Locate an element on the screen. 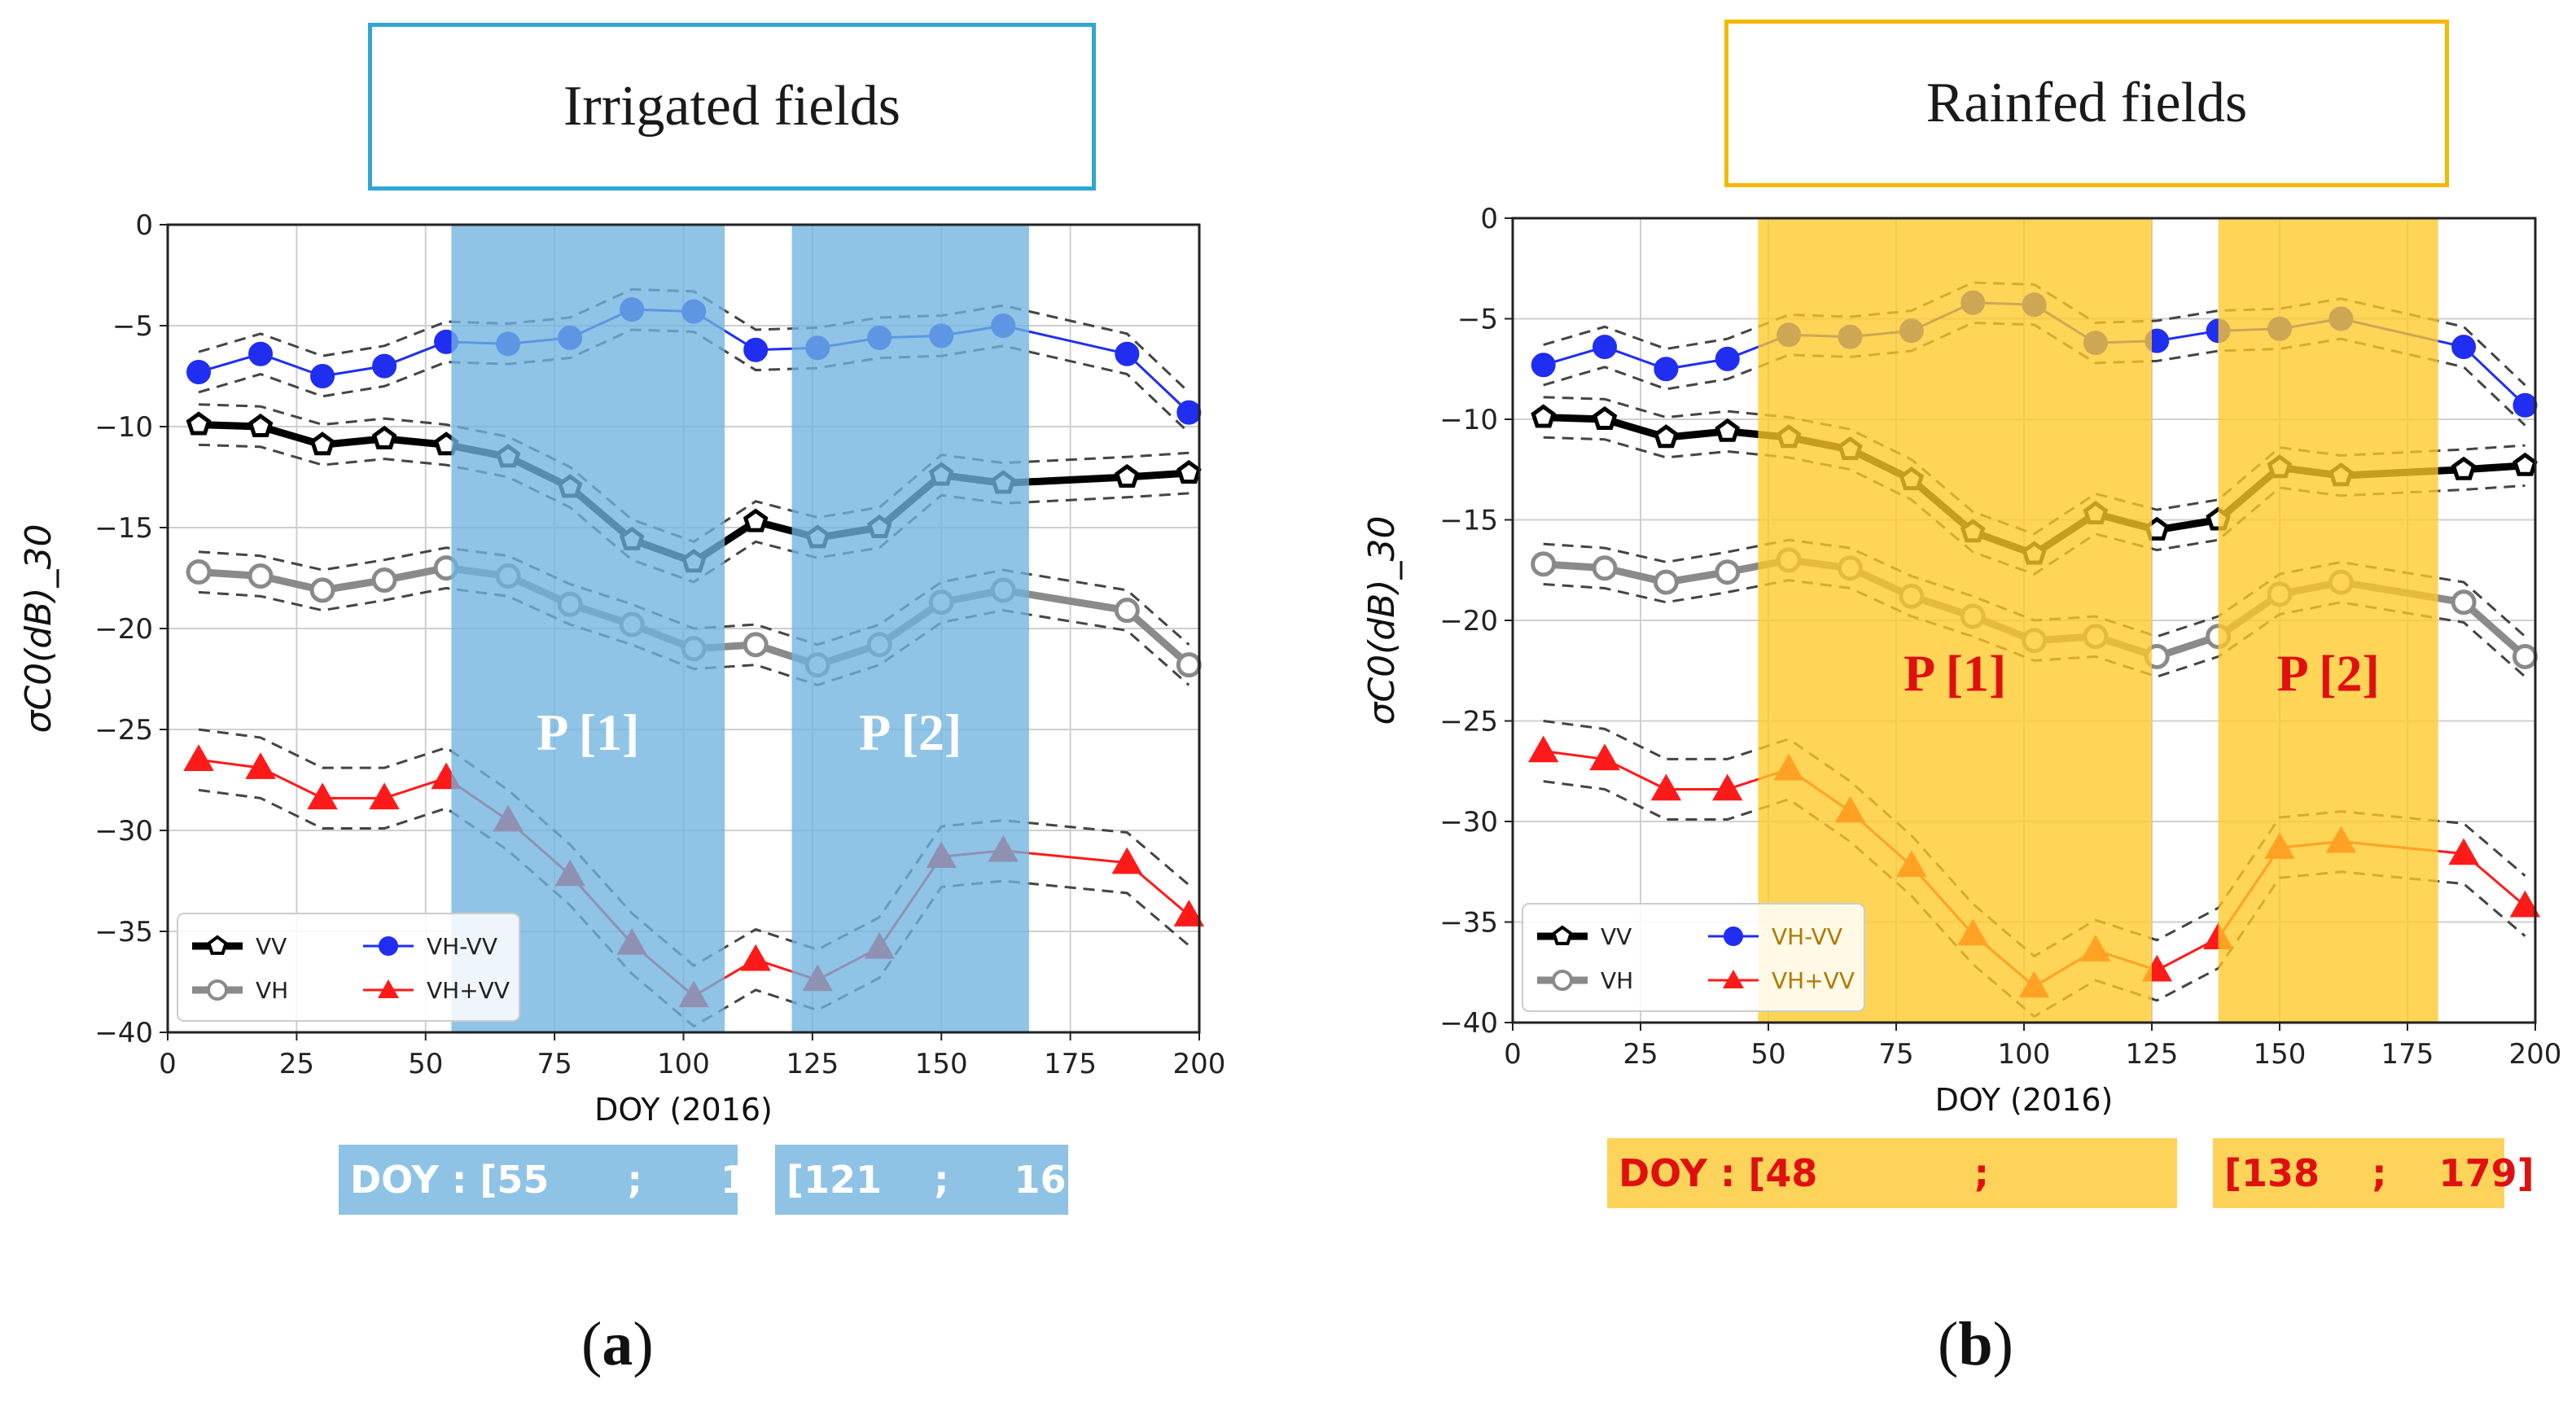  period-label-b-1: DOY : [48 ; 126] is located at coordinates (1956, 1173).